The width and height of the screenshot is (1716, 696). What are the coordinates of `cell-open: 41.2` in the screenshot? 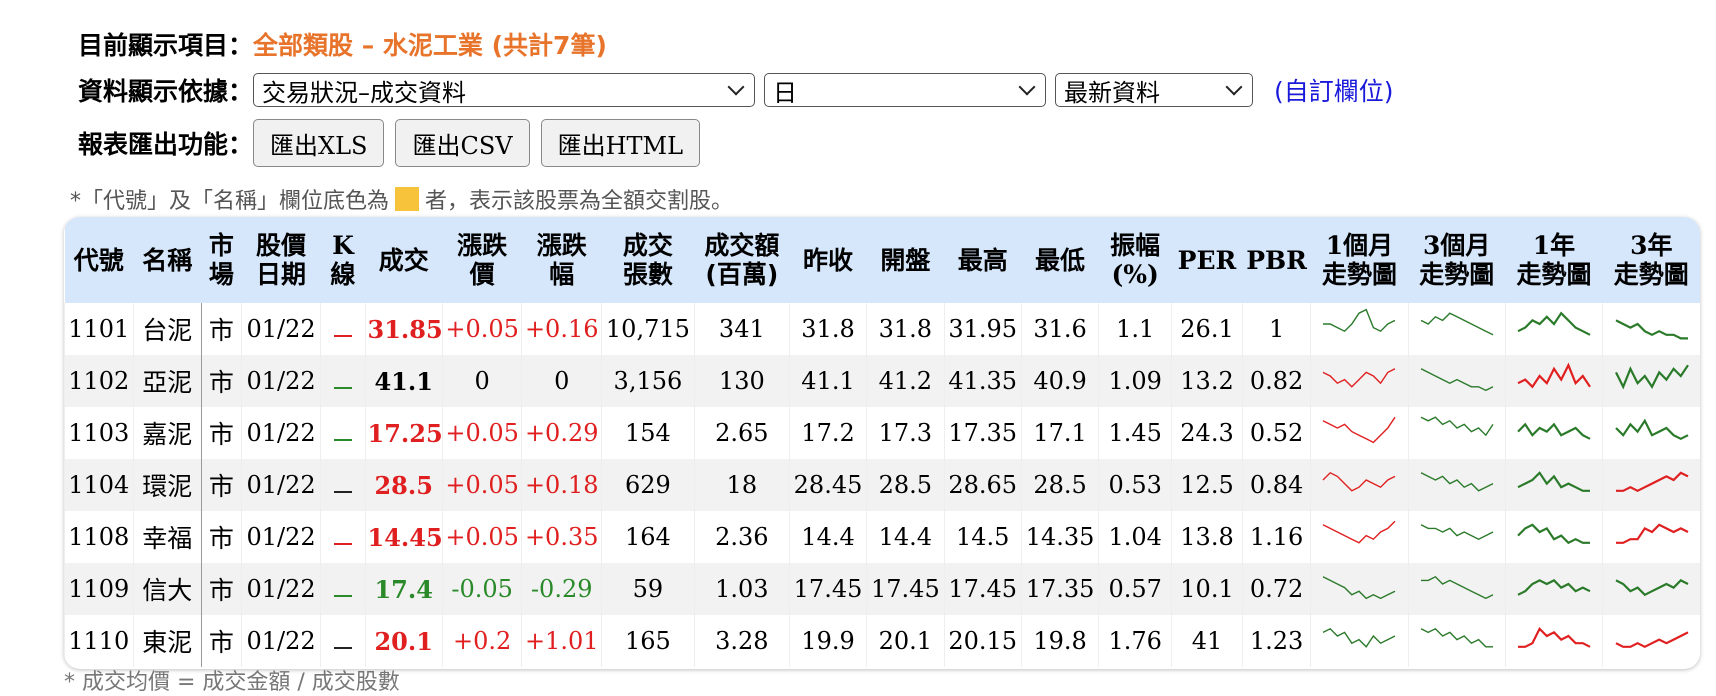 It's located at (905, 381).